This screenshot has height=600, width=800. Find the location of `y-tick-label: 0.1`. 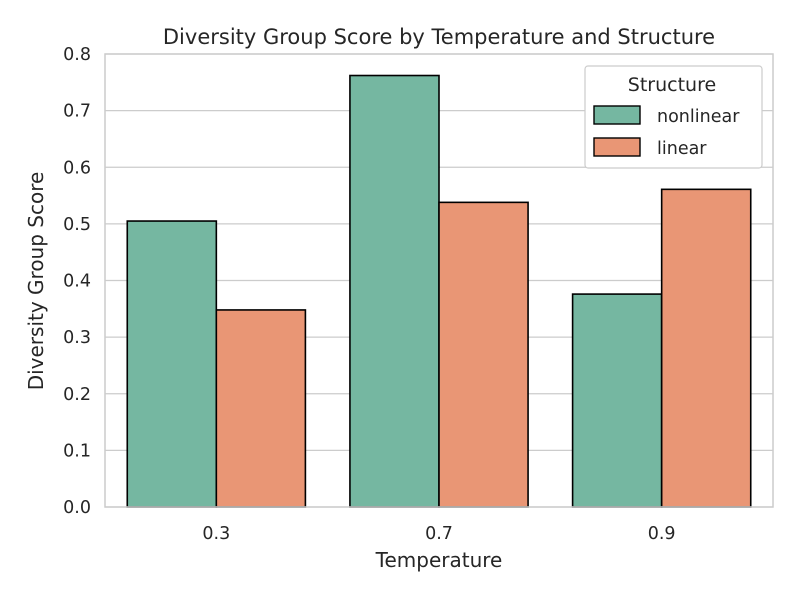

y-tick-label: 0.1 is located at coordinates (77, 451).